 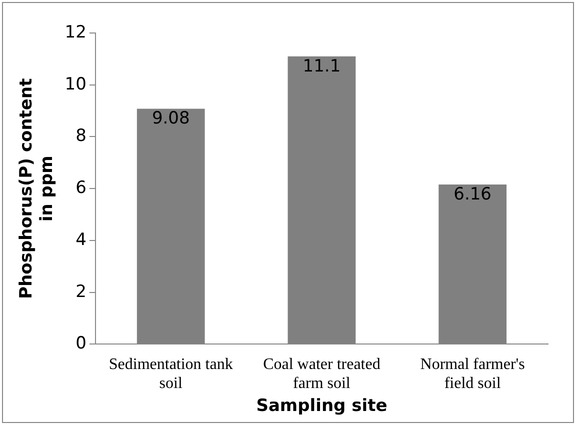 I want to click on x-axis-title: Sampling site, so click(x=322, y=406).